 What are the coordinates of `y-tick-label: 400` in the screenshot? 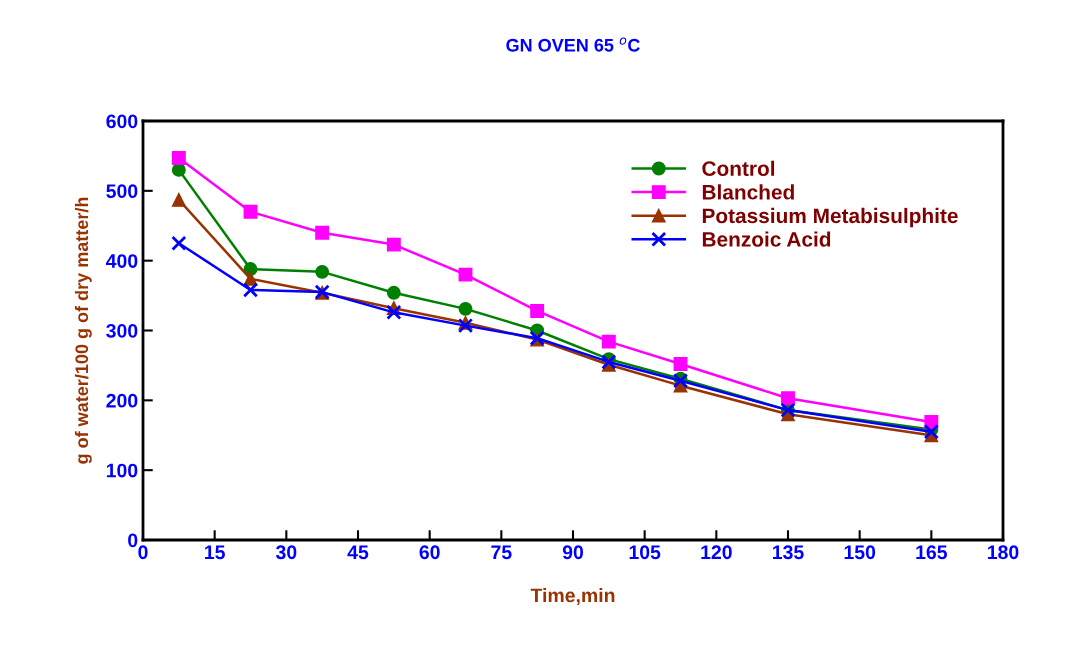 It's located at (121, 261).